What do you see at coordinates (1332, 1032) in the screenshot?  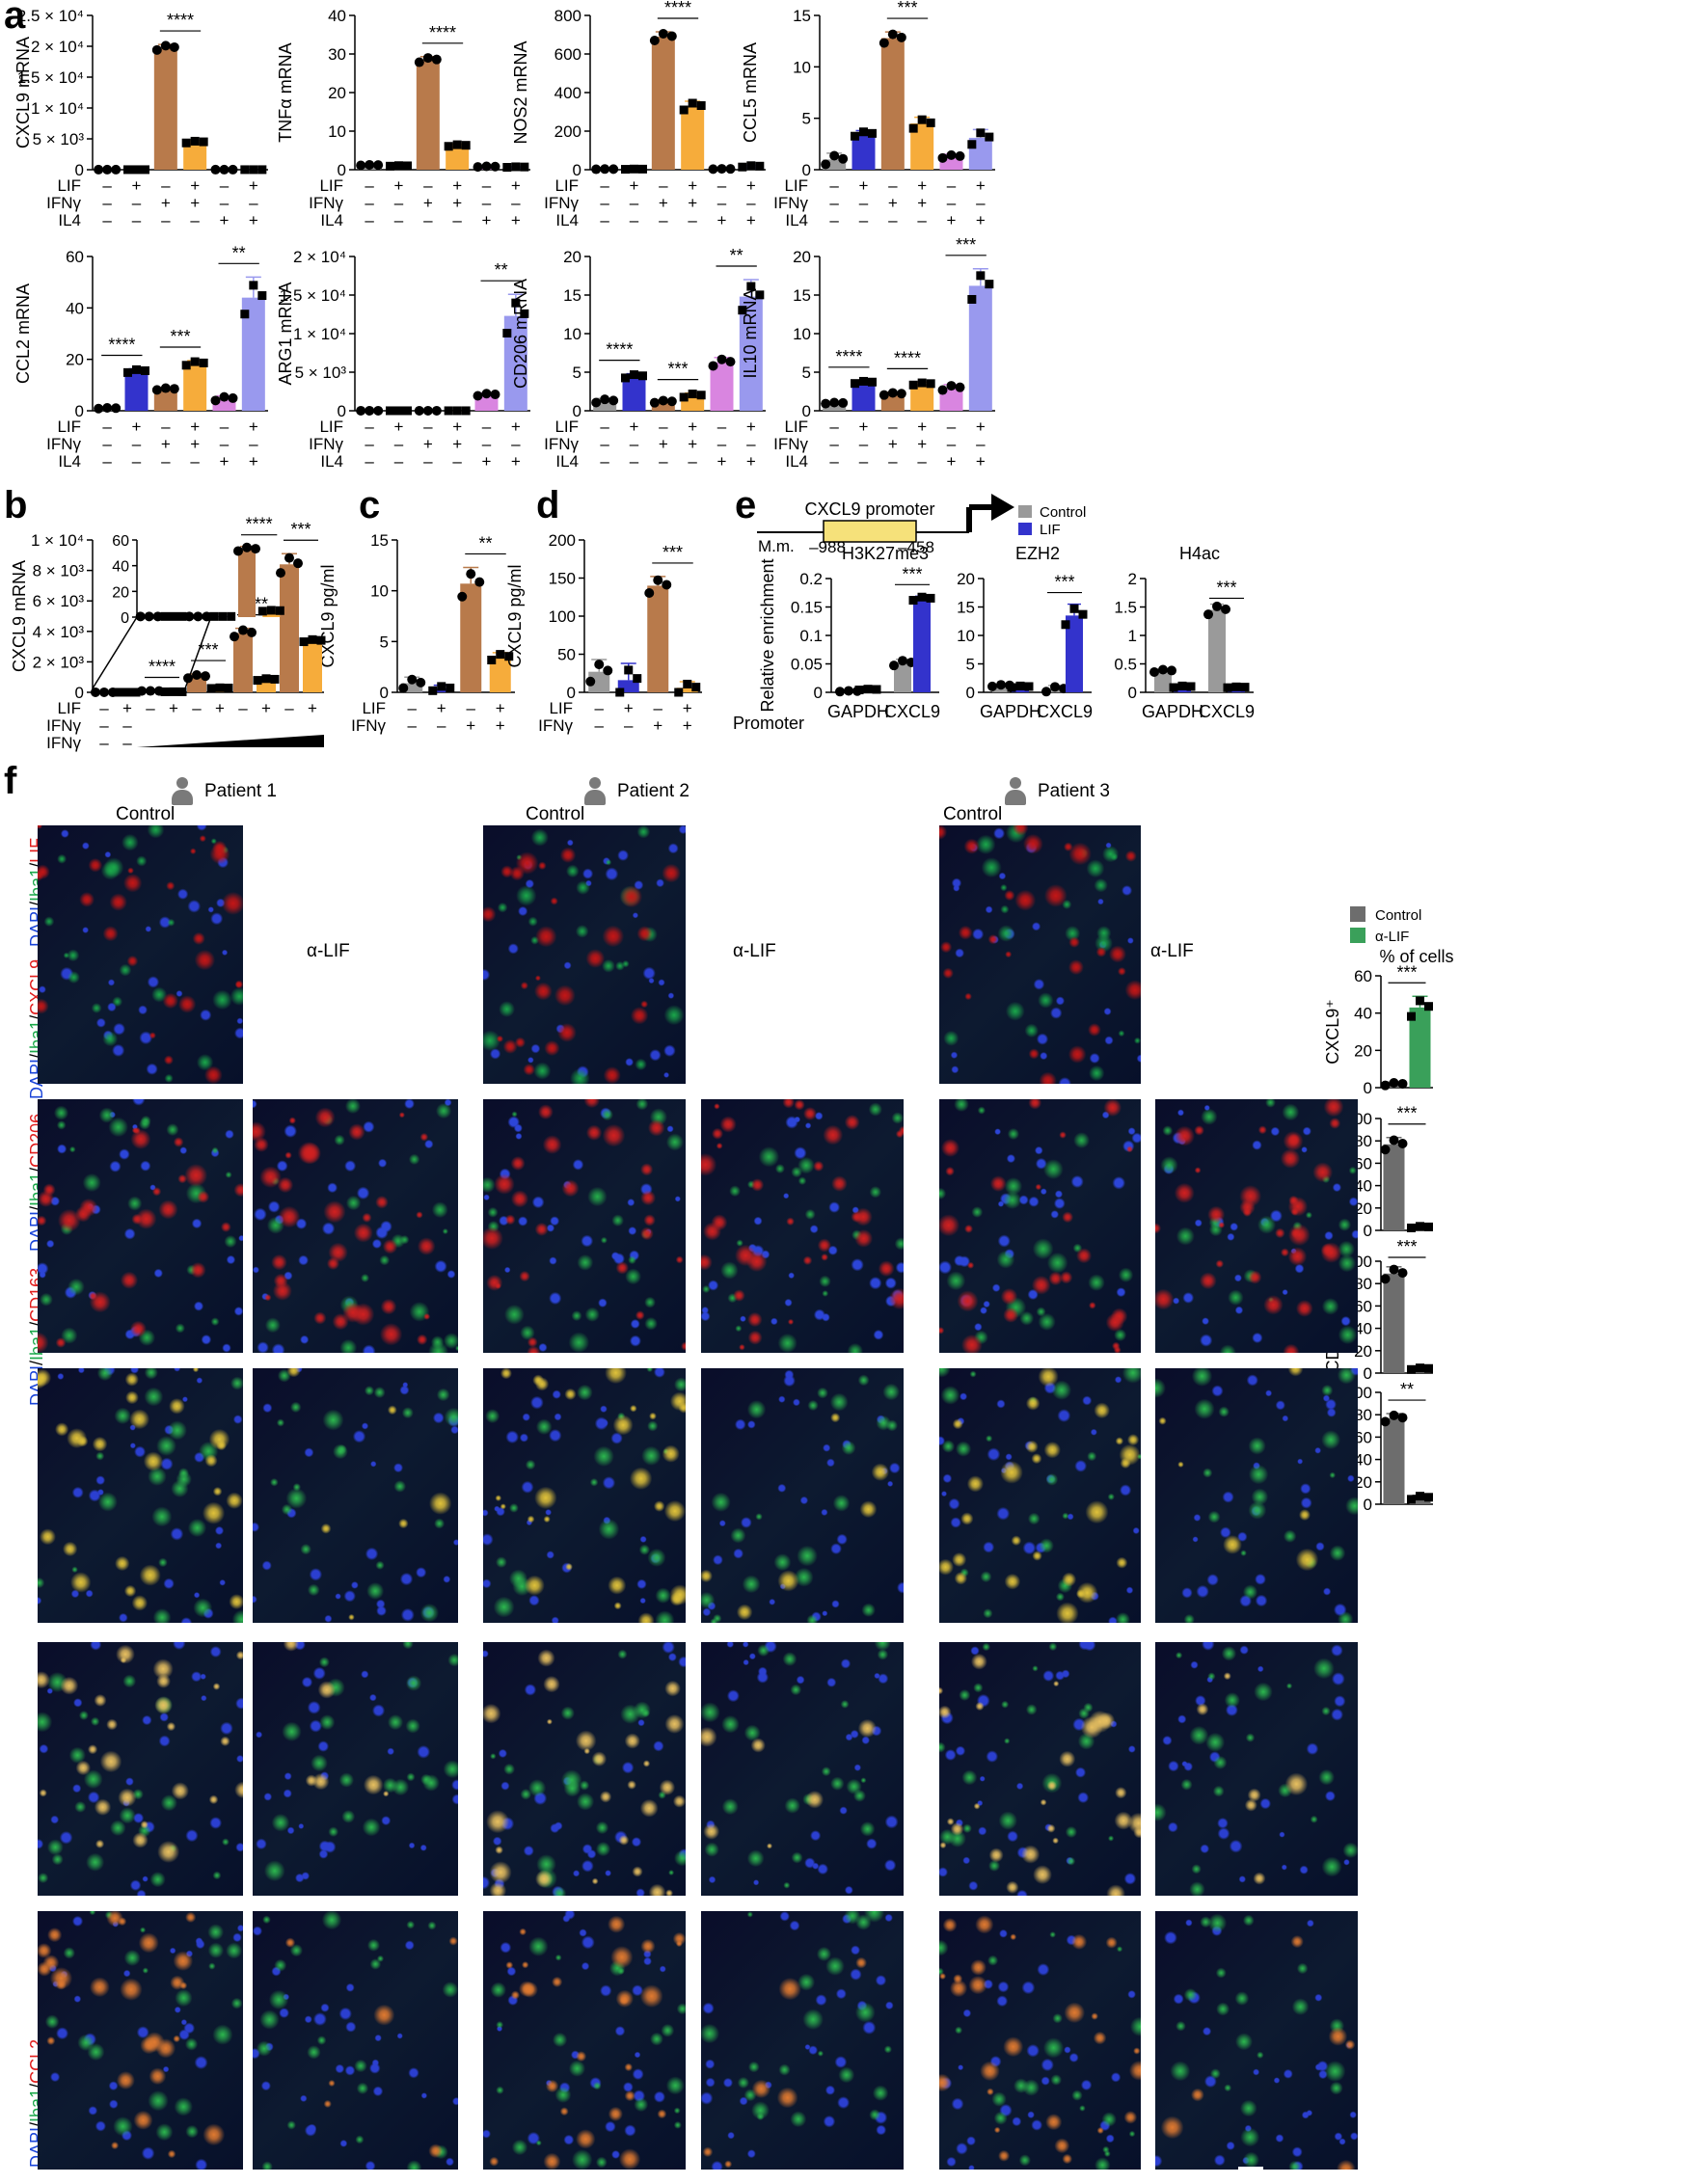 I see `f1-y-label: CXCL9⁺` at bounding box center [1332, 1032].